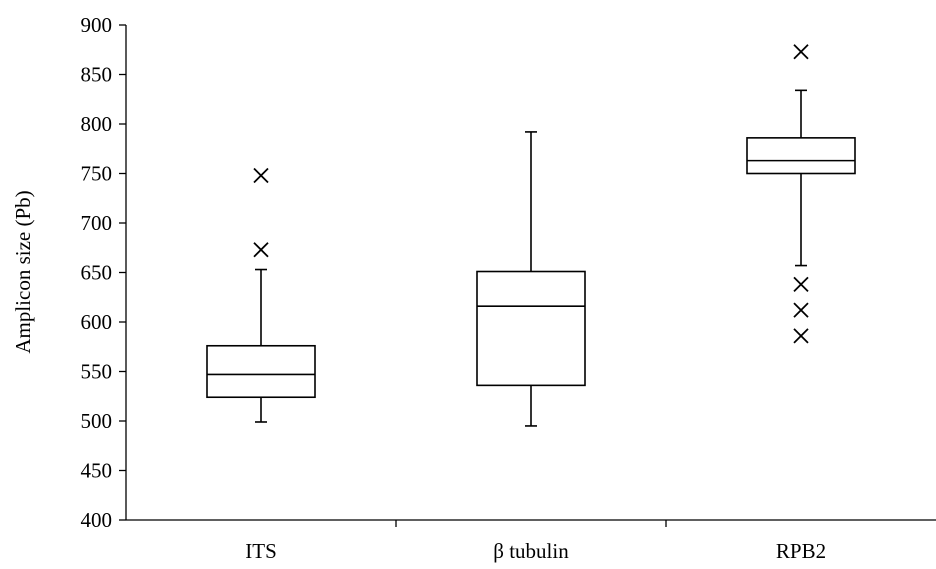 The width and height of the screenshot is (936, 569). What do you see at coordinates (531, 551) in the screenshot?
I see `x-tick-label: β tubulin` at bounding box center [531, 551].